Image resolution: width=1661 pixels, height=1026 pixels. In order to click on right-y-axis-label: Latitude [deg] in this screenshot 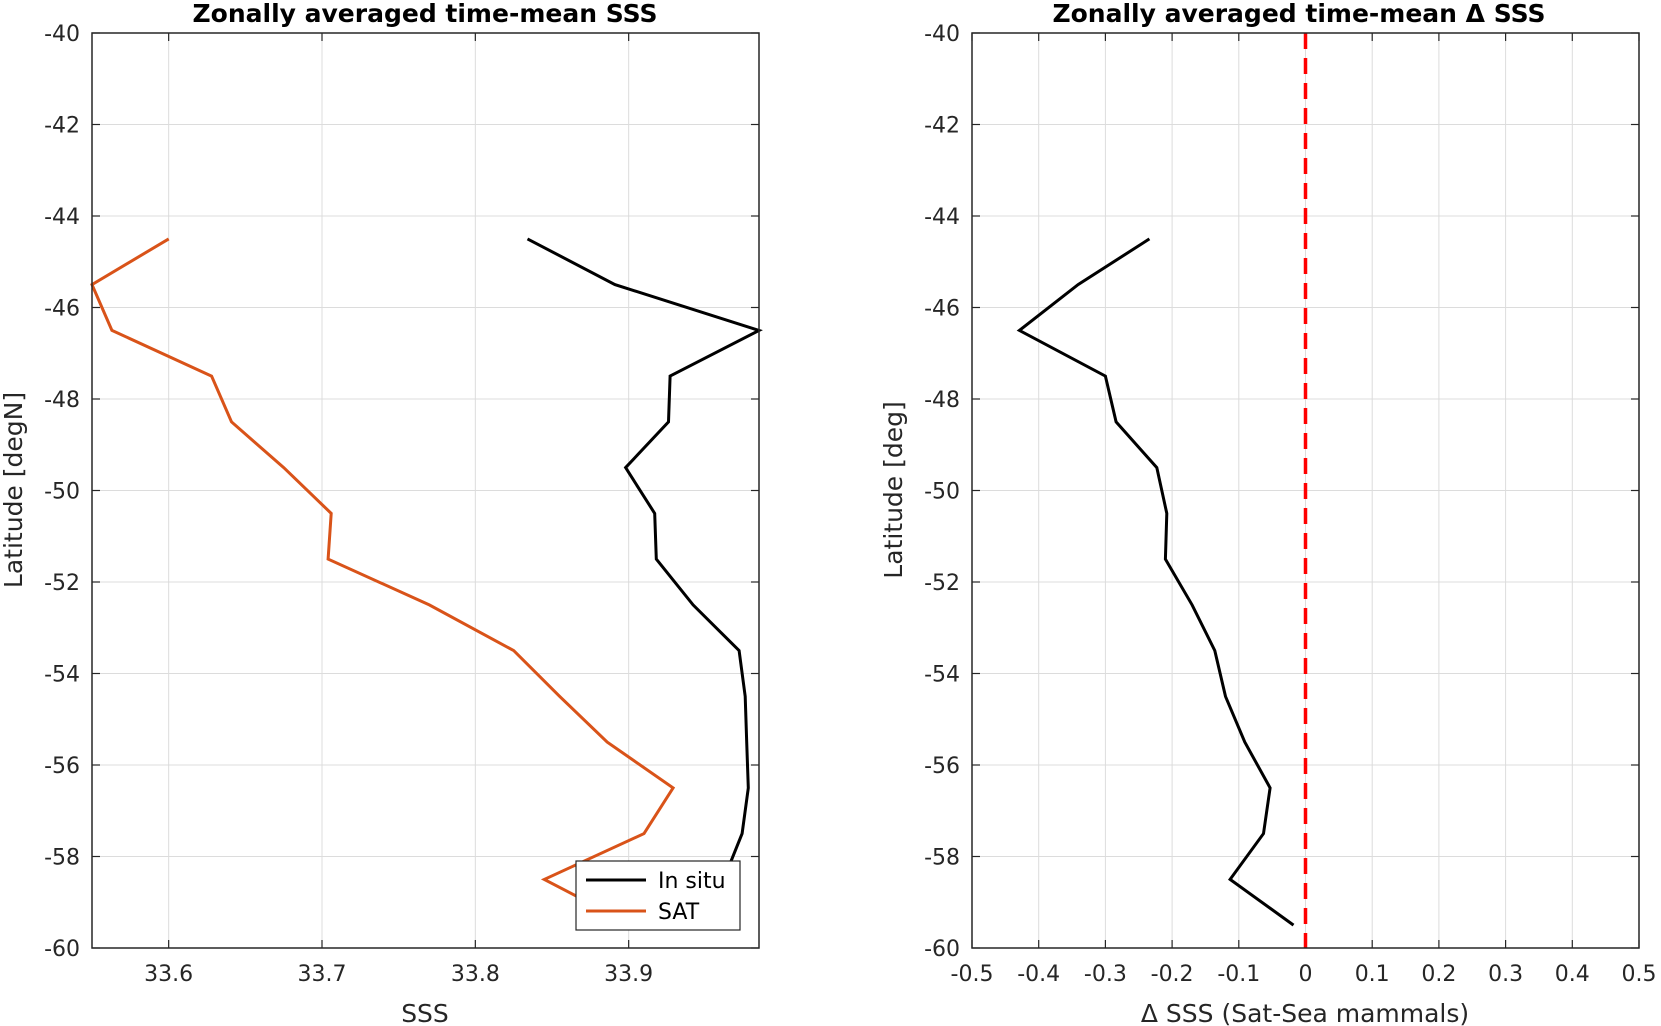, I will do `click(893, 489)`.